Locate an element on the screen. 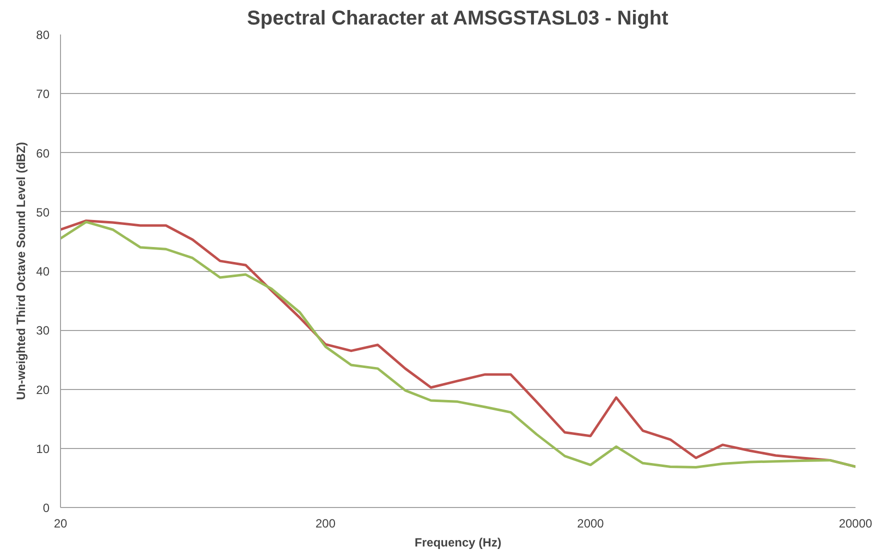 The image size is (884, 557). y-tick-label: 50 is located at coordinates (43, 212).